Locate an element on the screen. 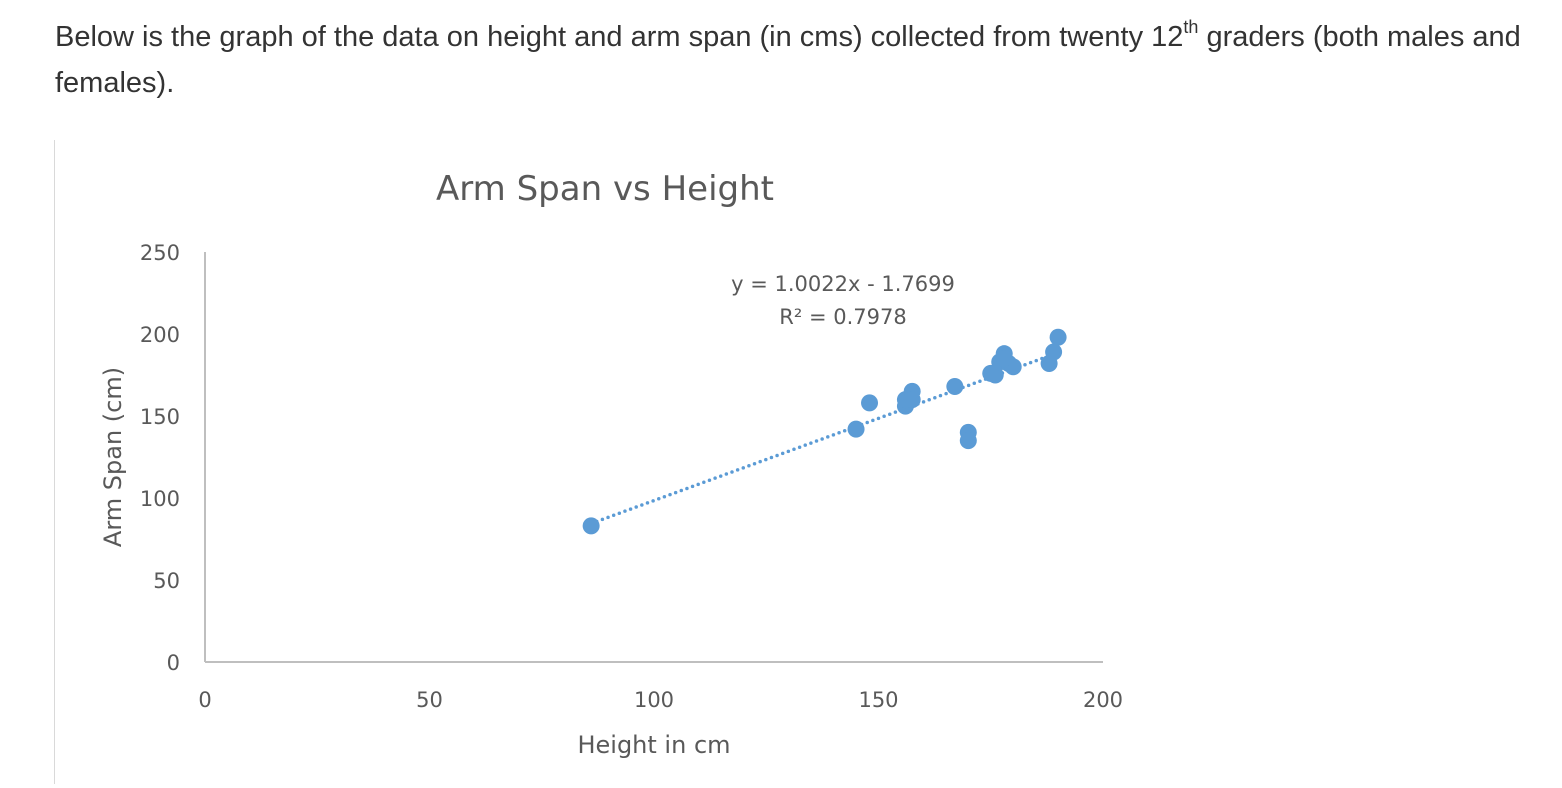  x-tick-label: 100 is located at coordinates (654, 700).